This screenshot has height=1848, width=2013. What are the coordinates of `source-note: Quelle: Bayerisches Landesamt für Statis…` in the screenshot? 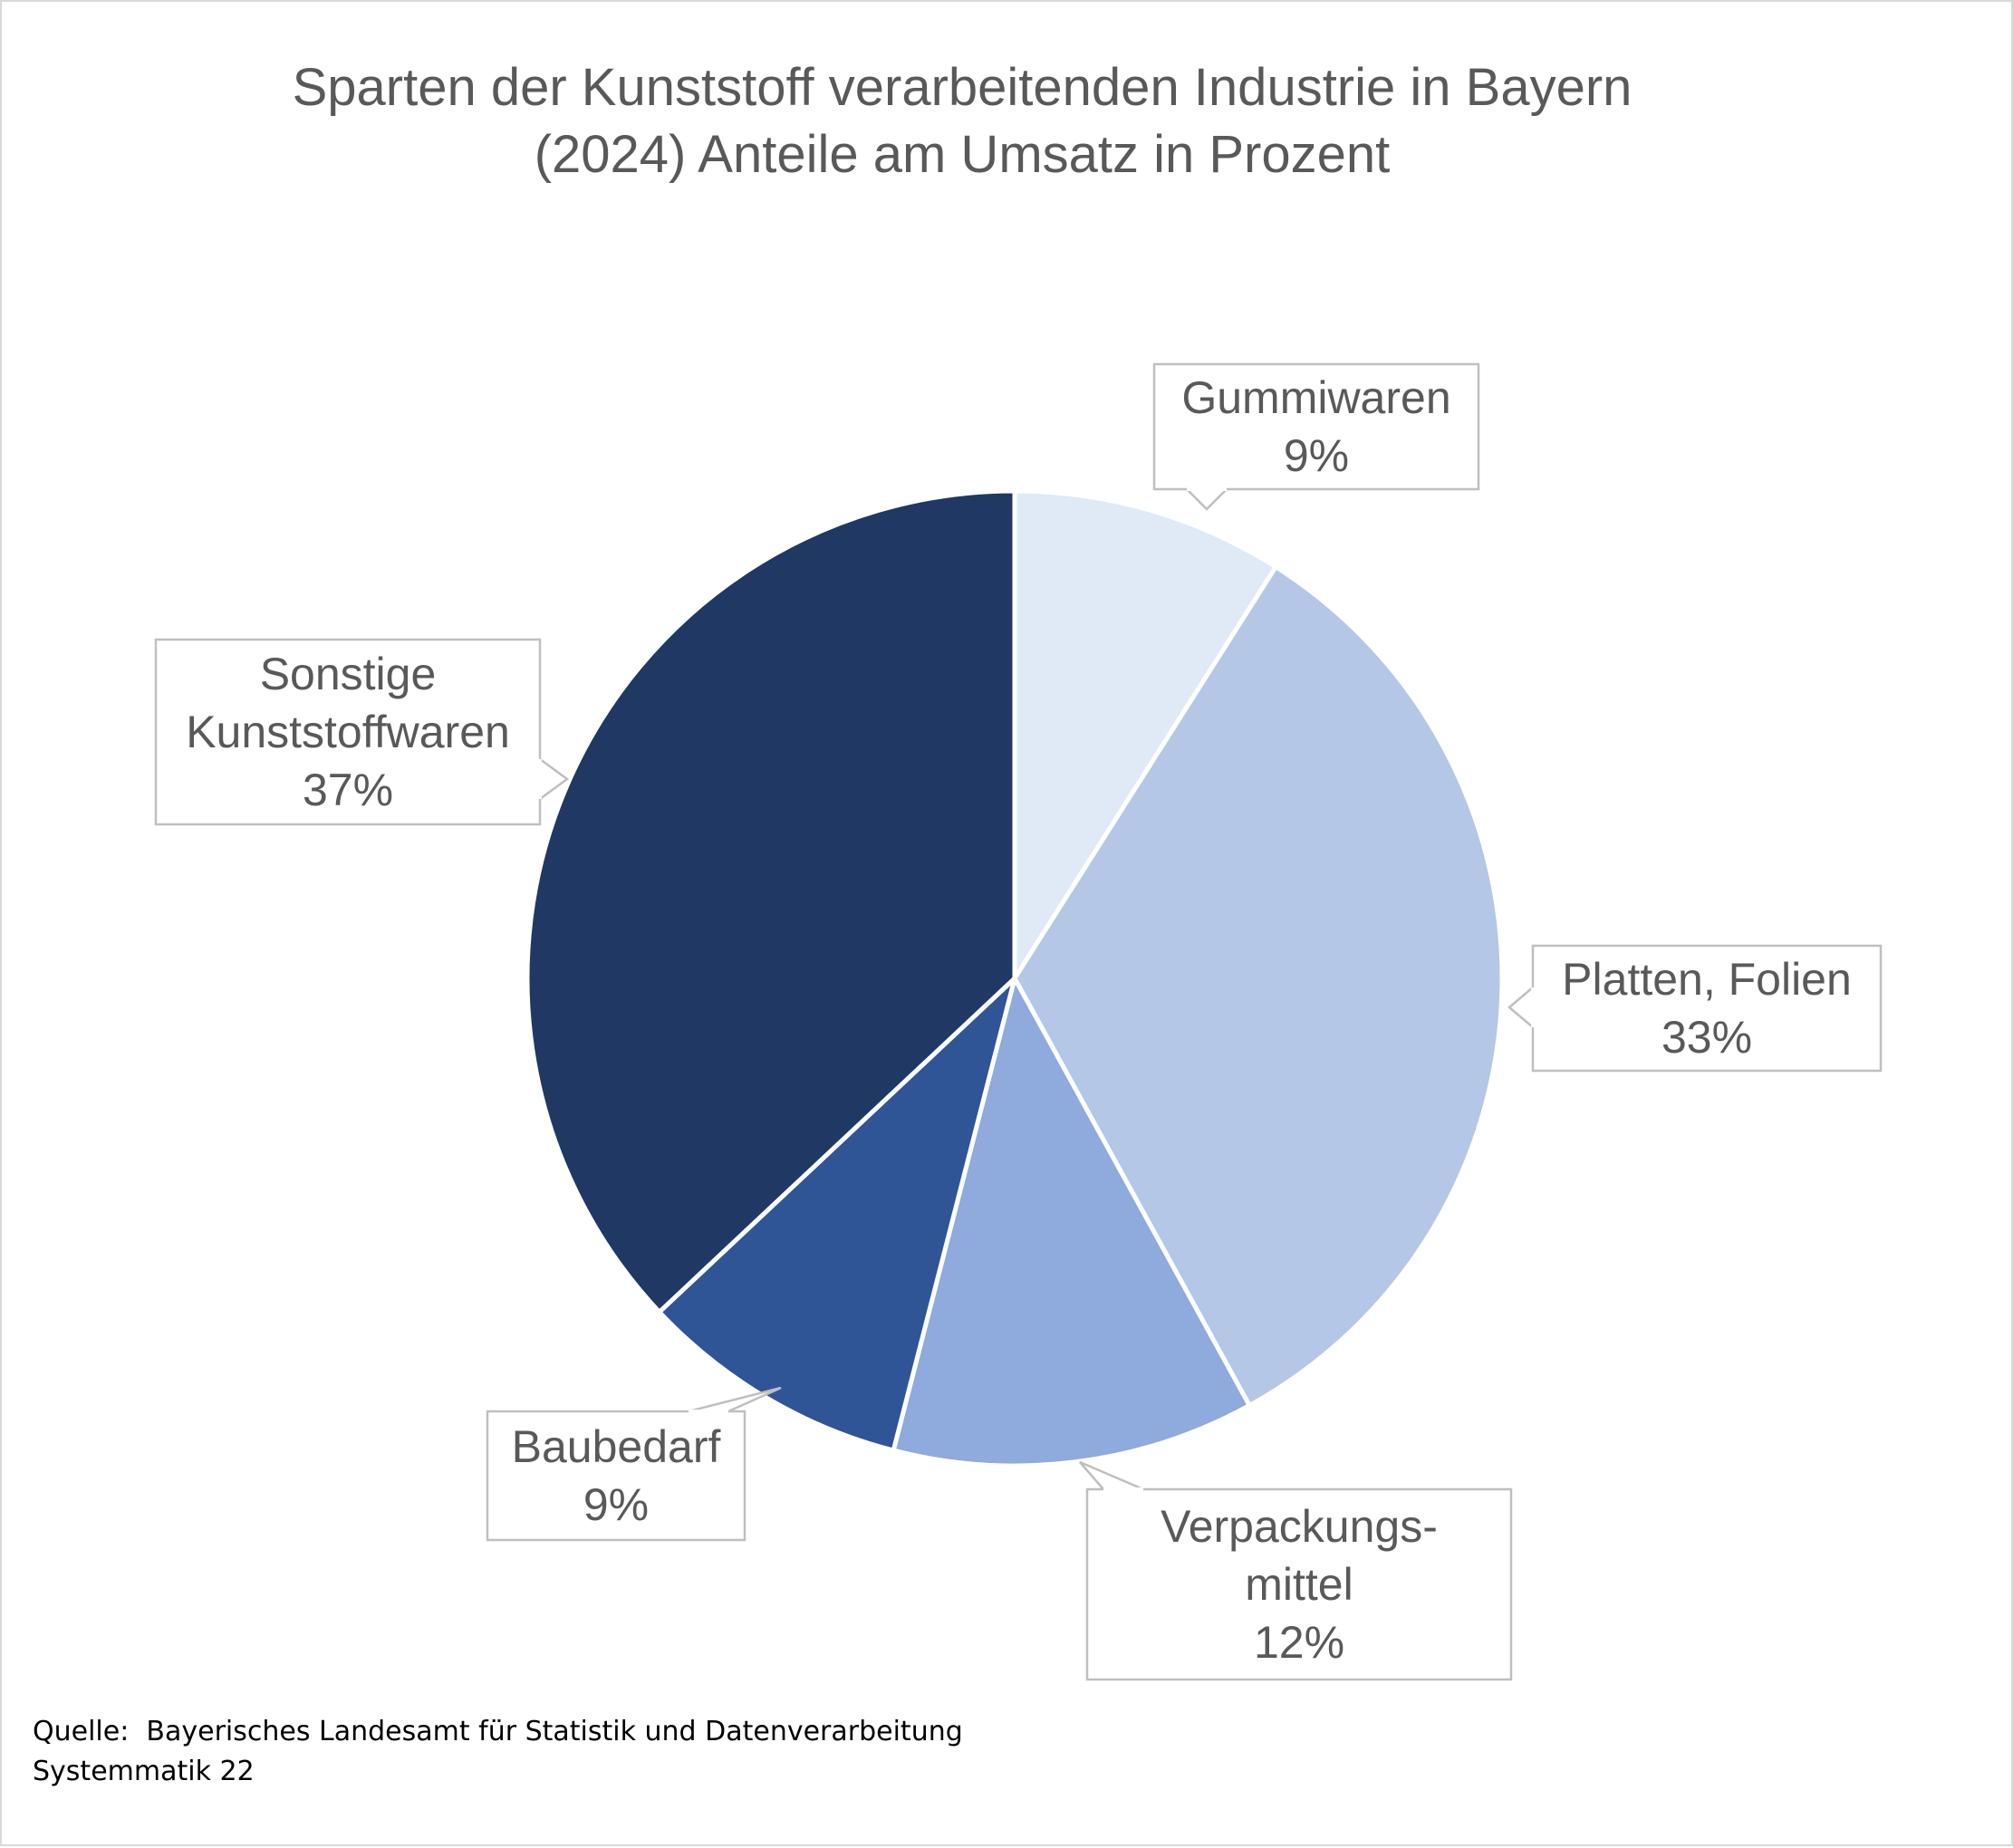 It's located at (498, 1732).